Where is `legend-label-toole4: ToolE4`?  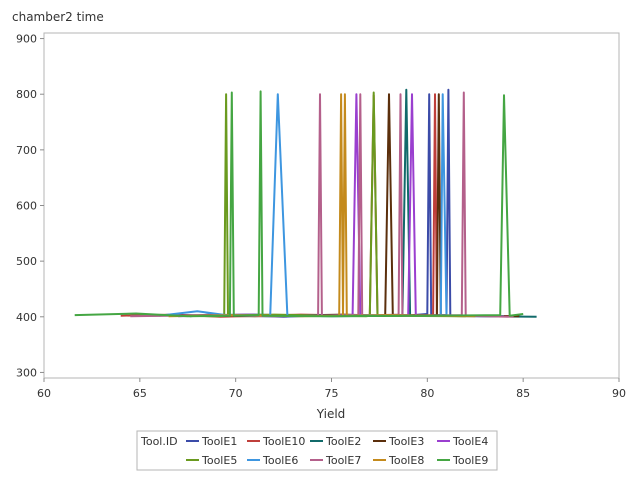 legend-label-toole4: ToolE4 is located at coordinates (470, 441).